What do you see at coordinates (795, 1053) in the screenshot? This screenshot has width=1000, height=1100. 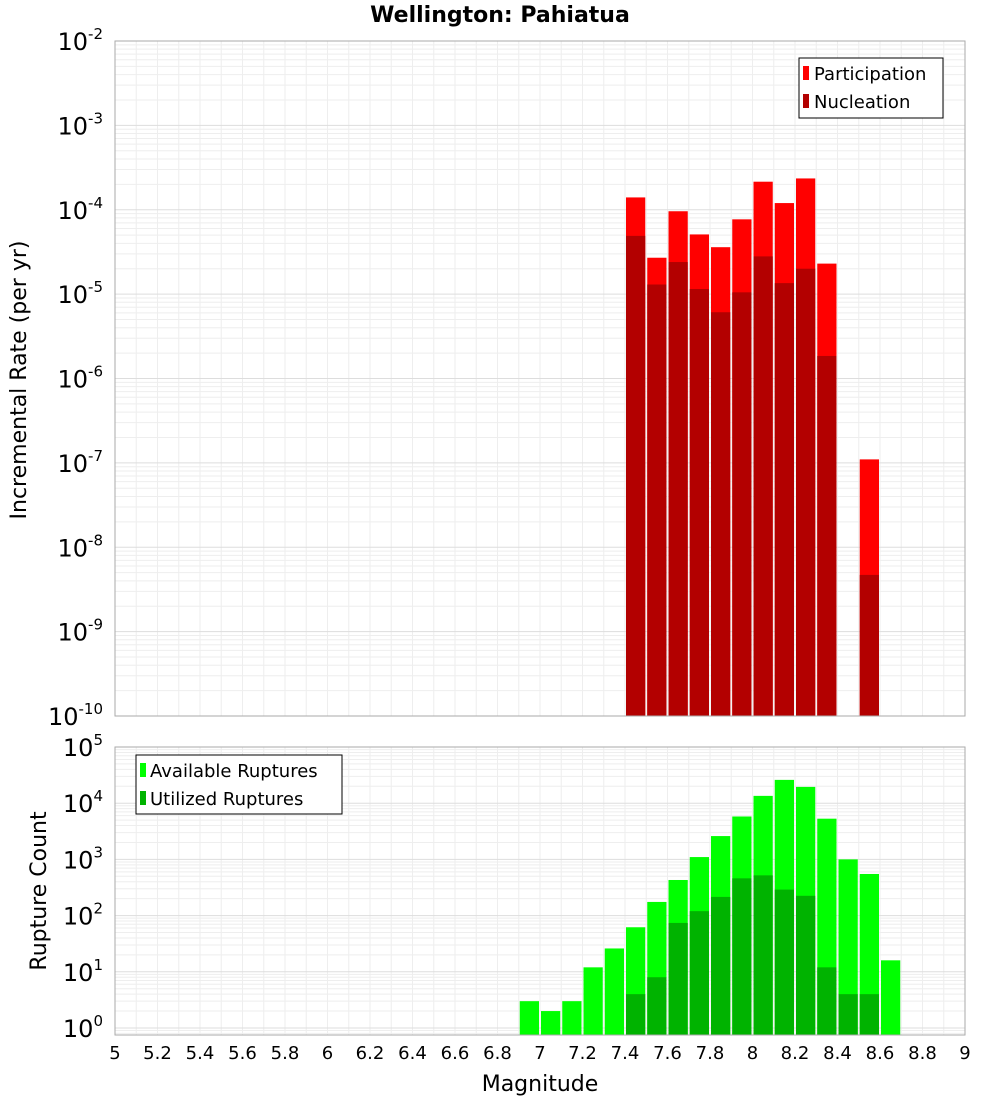 I see `x-tick-label: 8.2` at bounding box center [795, 1053].